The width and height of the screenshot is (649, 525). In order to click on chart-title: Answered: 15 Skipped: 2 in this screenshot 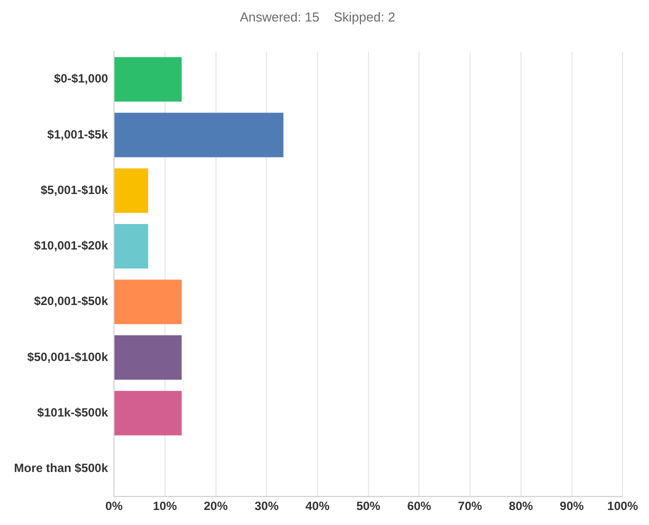, I will do `click(318, 16)`.